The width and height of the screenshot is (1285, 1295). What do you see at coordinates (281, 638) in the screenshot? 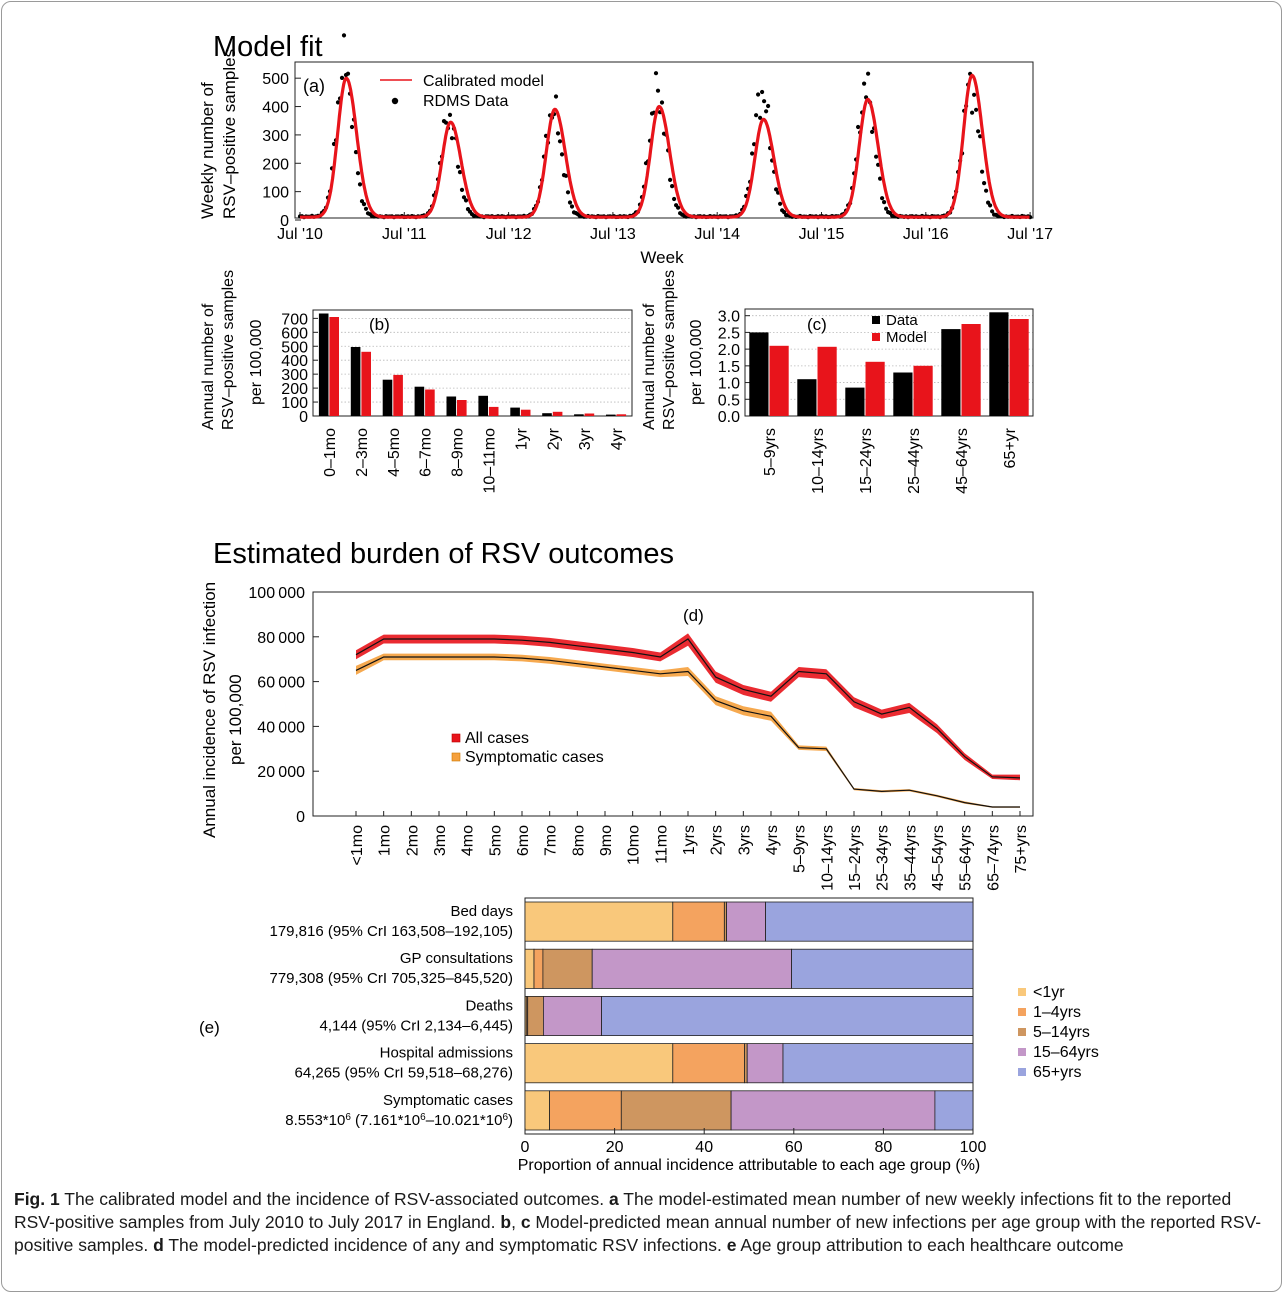
I see `panel-d-ytick-label: 80 000` at bounding box center [281, 638].